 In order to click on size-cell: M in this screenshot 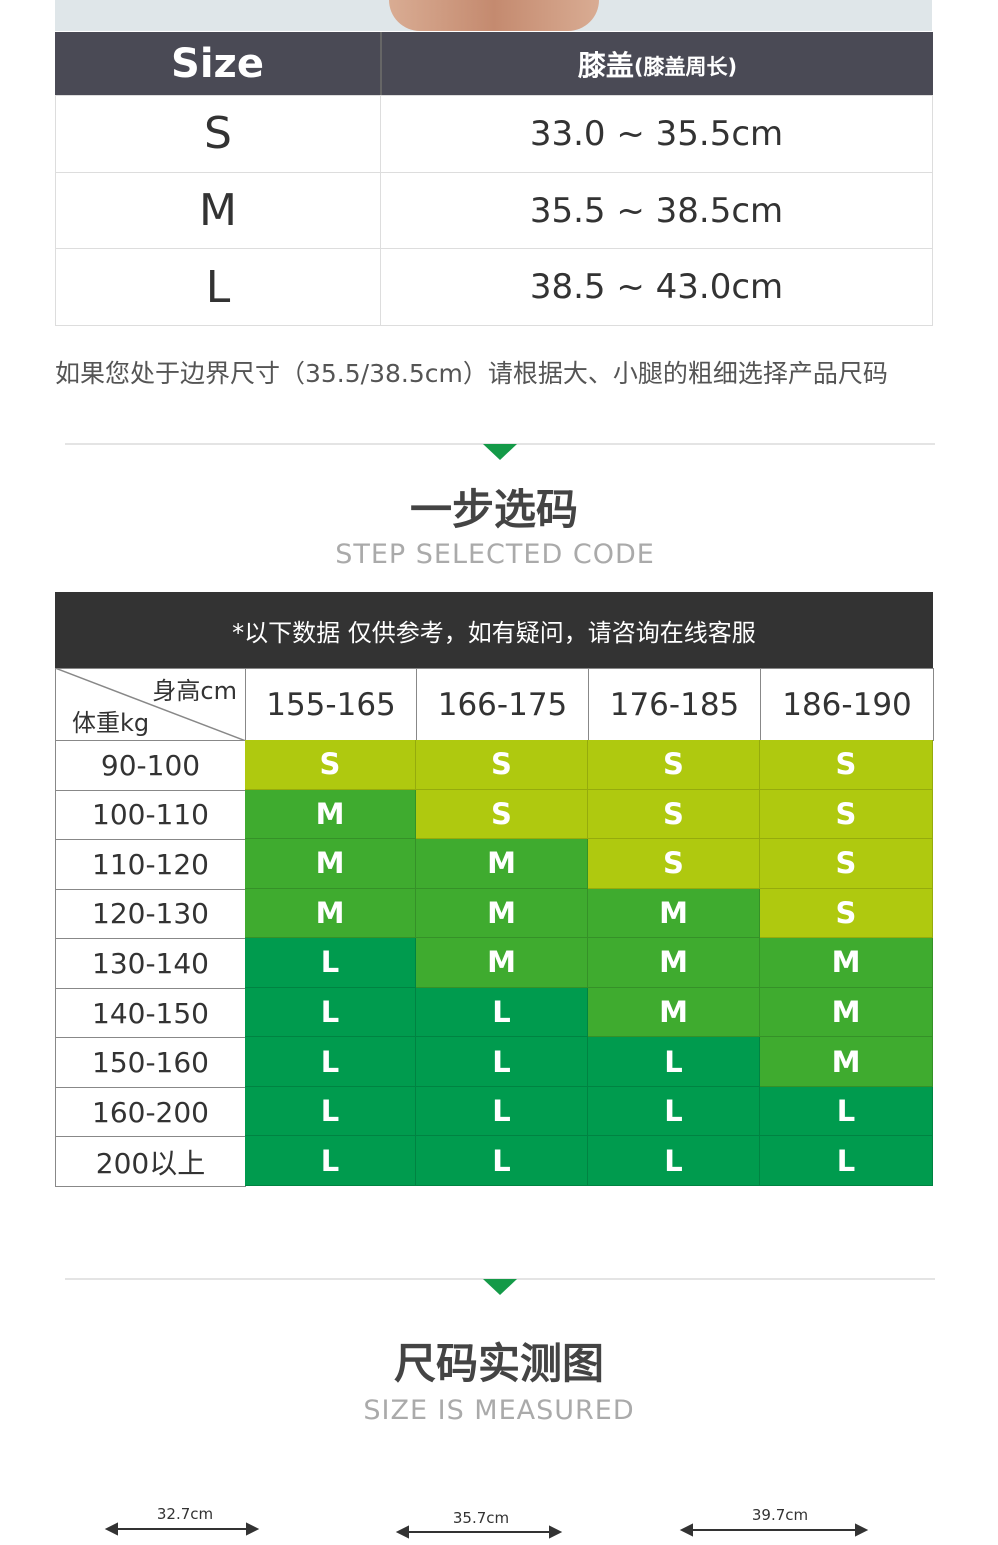, I will do `click(218, 210)`.